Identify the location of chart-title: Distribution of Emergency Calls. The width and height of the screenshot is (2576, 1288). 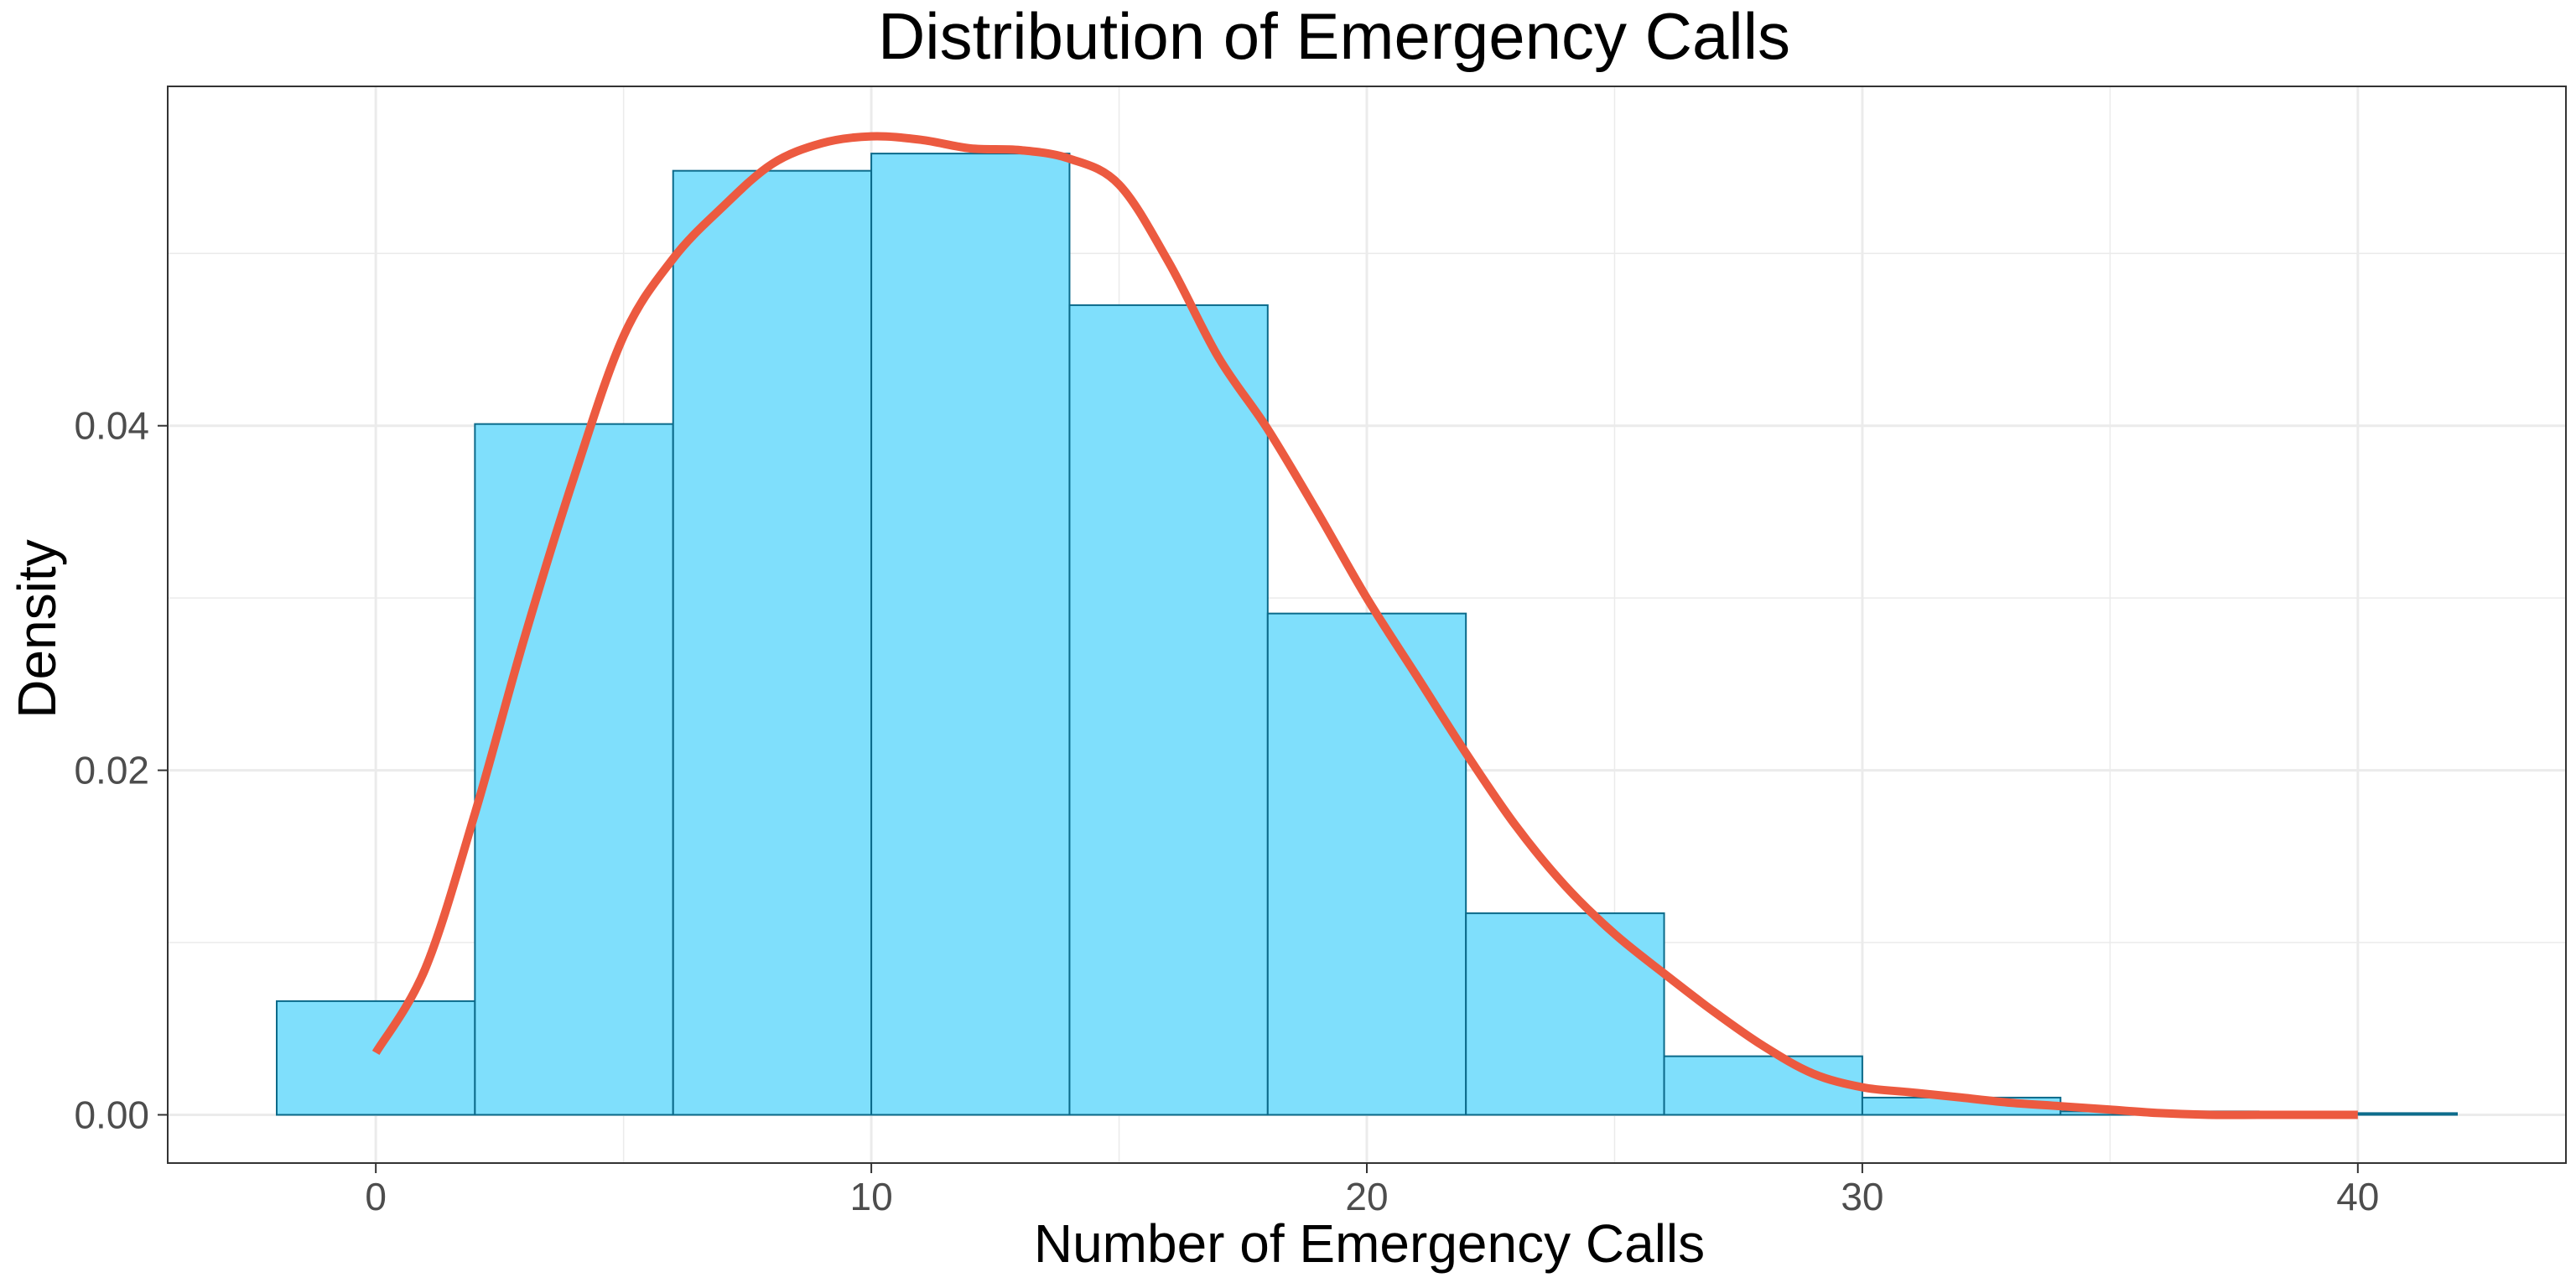
(1334, 36).